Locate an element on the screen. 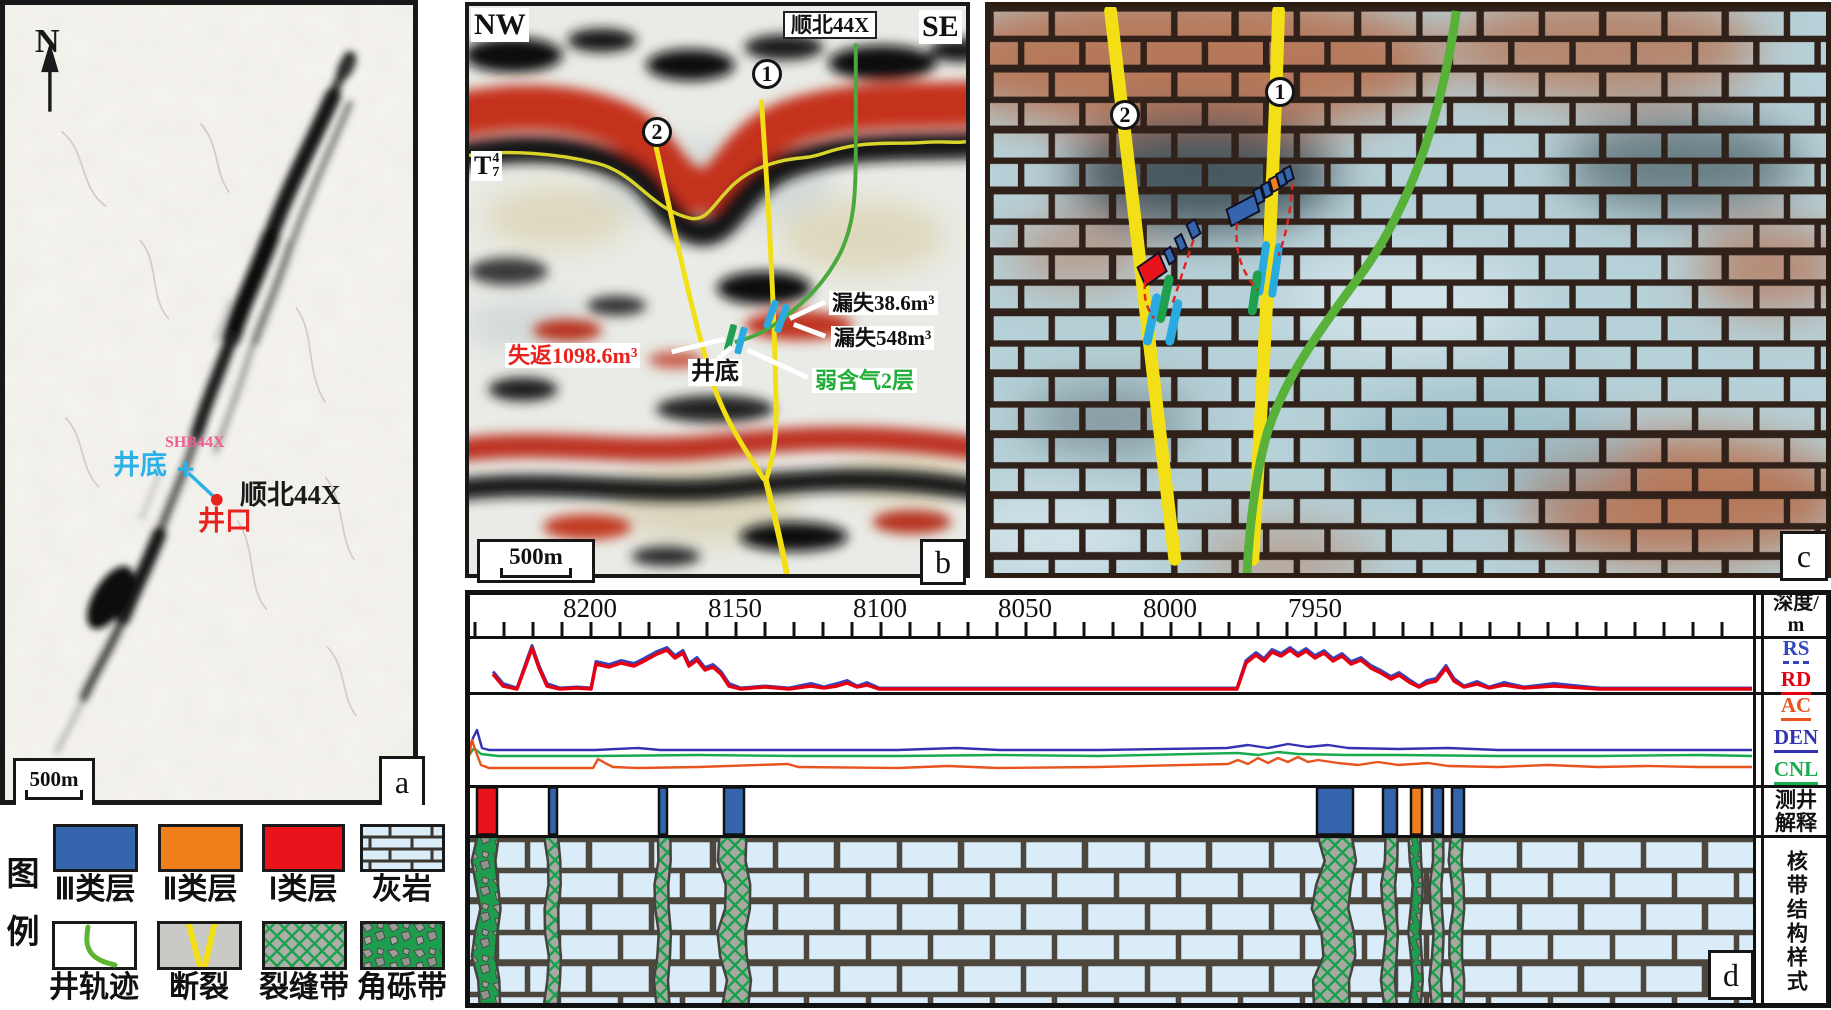 The width and height of the screenshot is (1831, 1010). fault-merged-line is located at coordinates (776, 525).